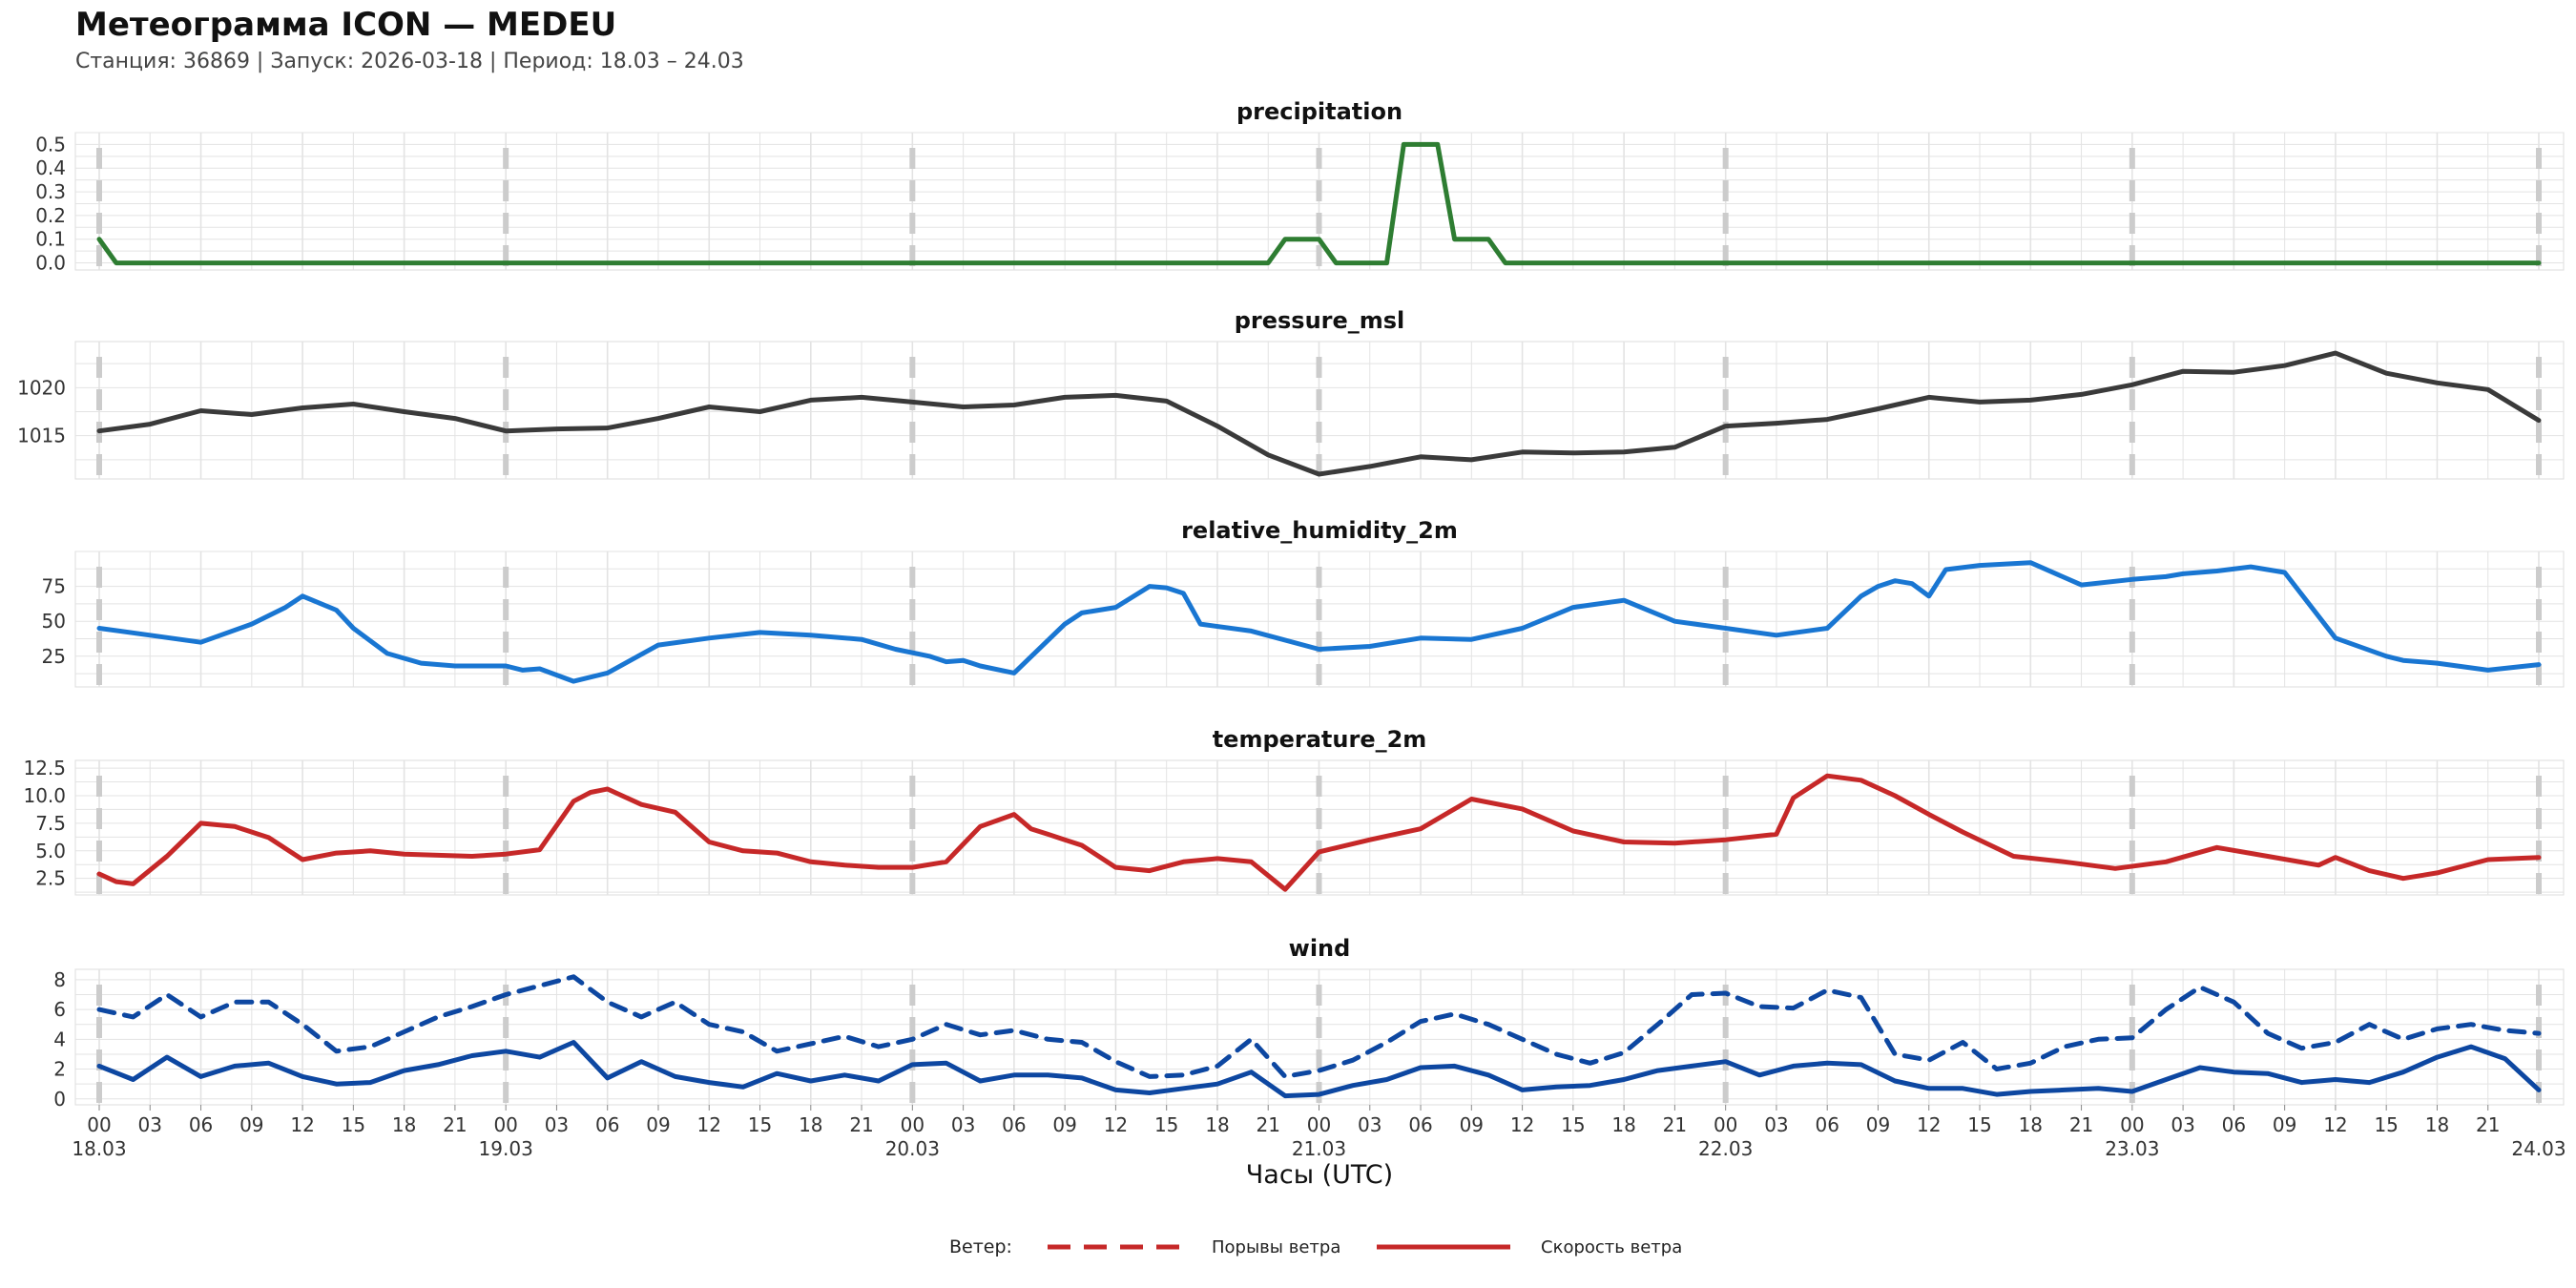 This screenshot has width=2576, height=1288. I want to click on y-tick-label: 0.3, so click(50, 191).